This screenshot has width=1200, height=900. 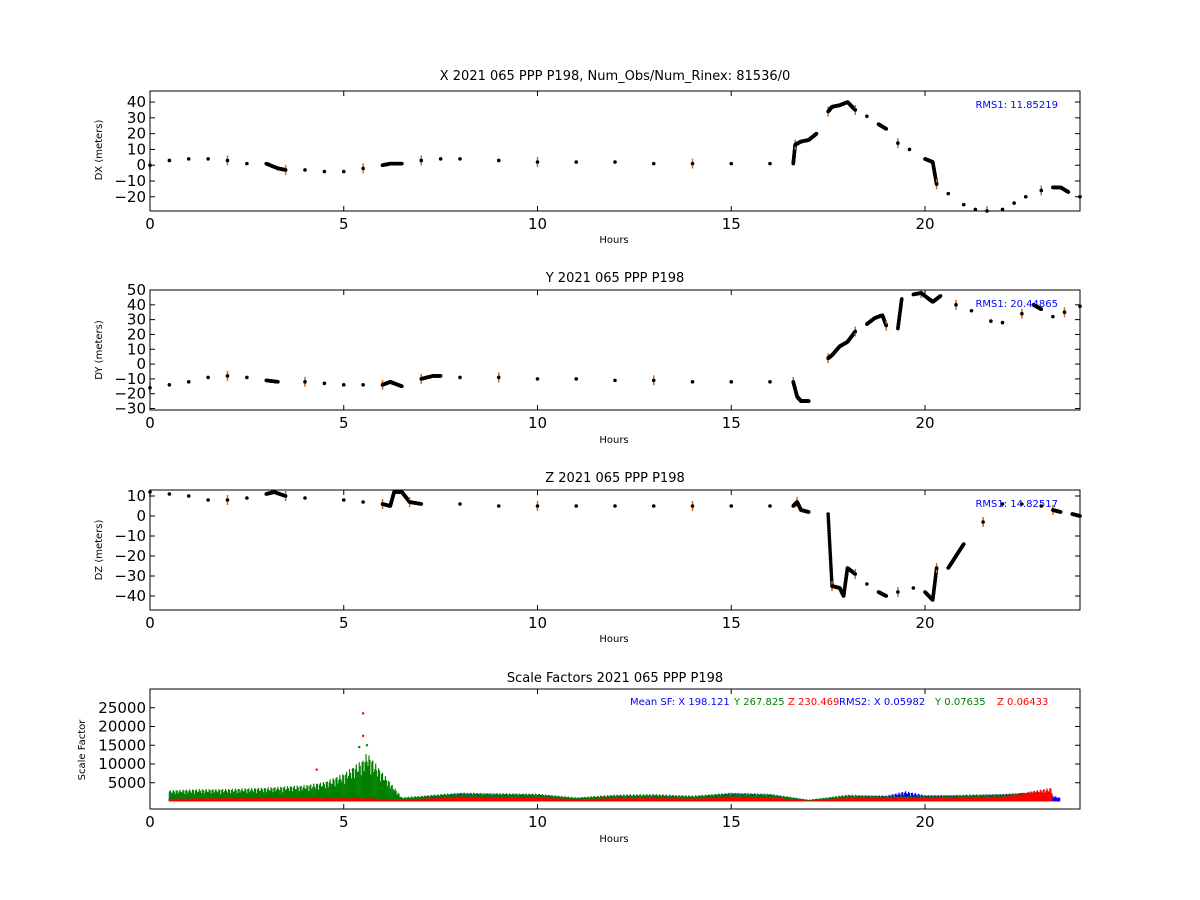 What do you see at coordinates (615, 478) in the screenshot?
I see `panel-dz-title: Z 2021 065 PPP P198` at bounding box center [615, 478].